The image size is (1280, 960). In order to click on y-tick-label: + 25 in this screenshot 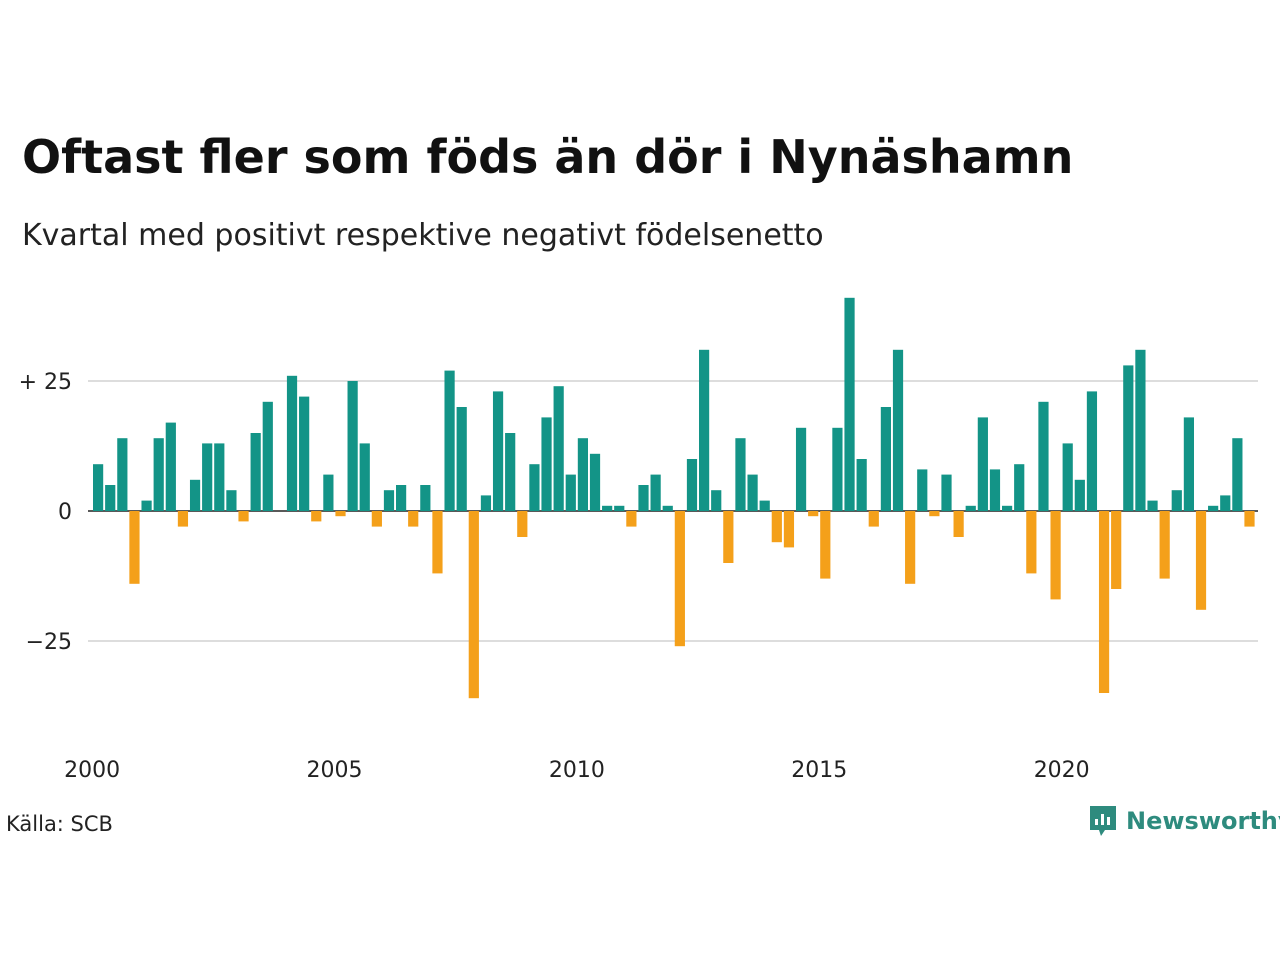, I will do `click(45, 382)`.